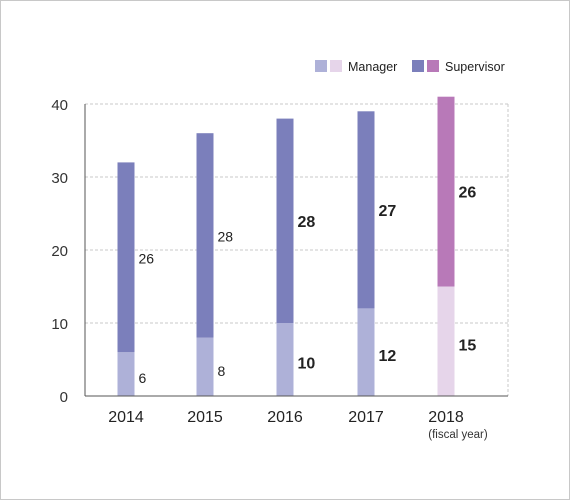  Describe the element at coordinates (126, 257) in the screenshot. I see `bar-supervisor-2014` at that location.